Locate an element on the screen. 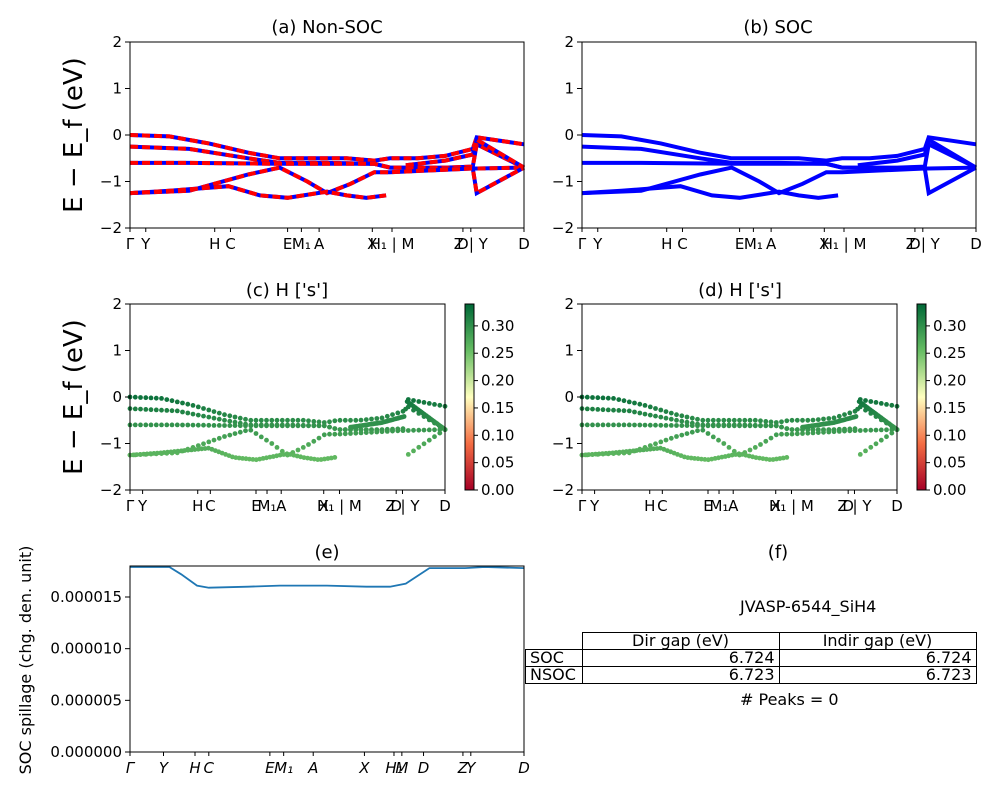 The width and height of the screenshot is (1000, 800). soc-dir-gap: 6.724 is located at coordinates (680, 658).